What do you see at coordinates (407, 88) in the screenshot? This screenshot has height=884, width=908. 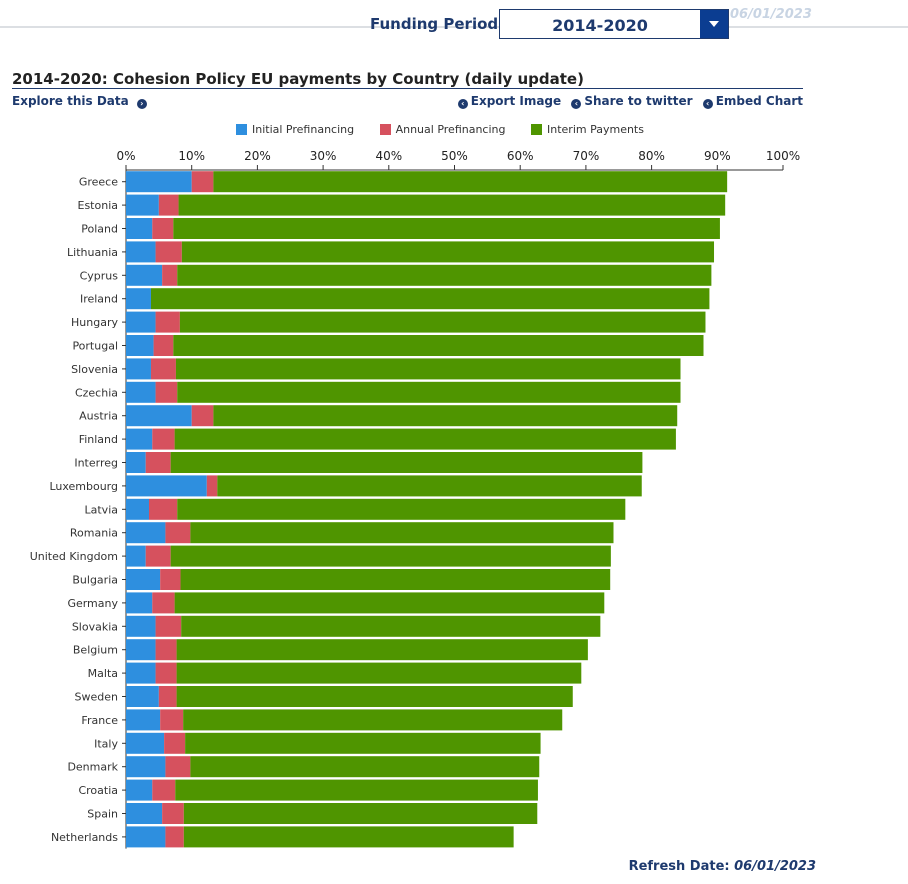 I see `title-divider` at bounding box center [407, 88].